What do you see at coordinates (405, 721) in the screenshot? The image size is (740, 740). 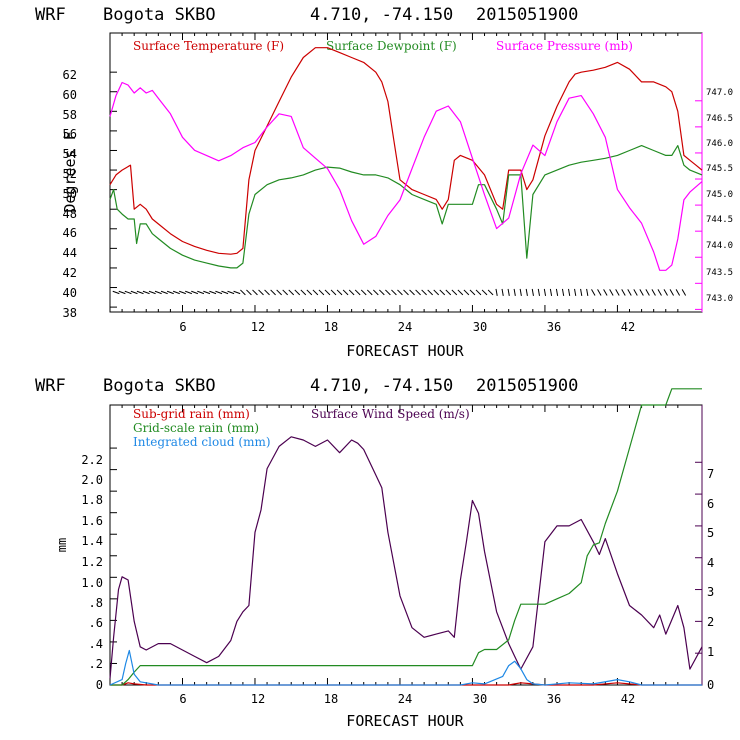 I see `bottom-xaxis-label: FORECAST HOUR` at bounding box center [405, 721].